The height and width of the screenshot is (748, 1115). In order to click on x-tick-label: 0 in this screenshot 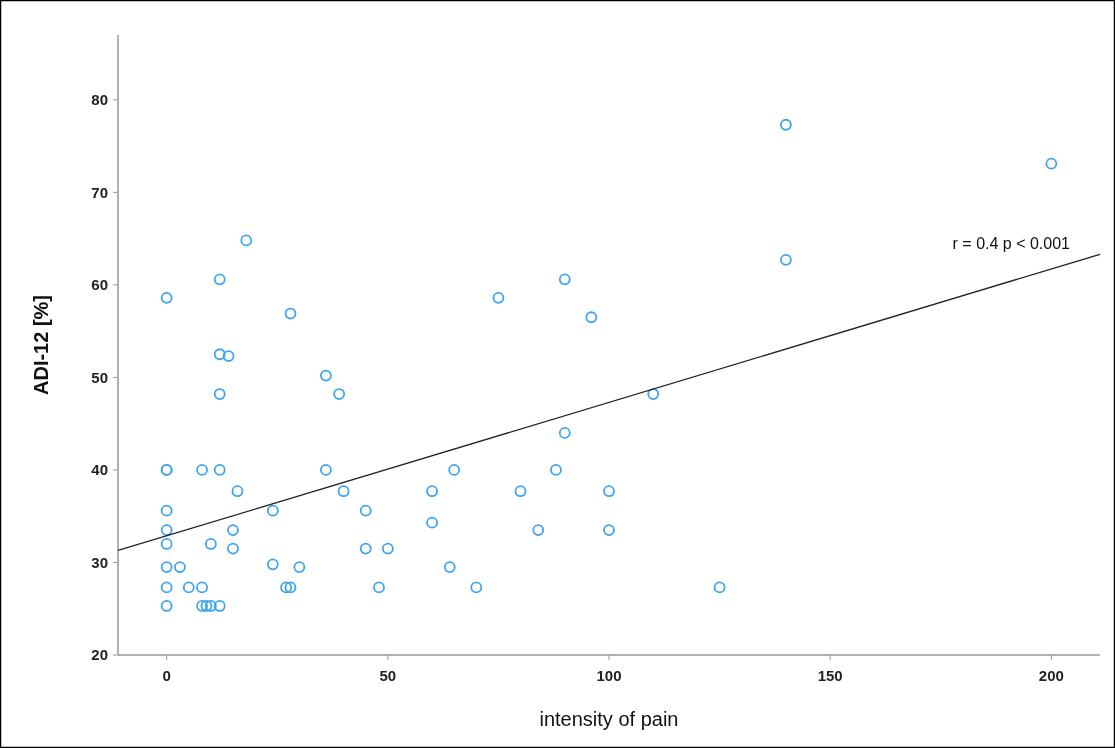, I will do `click(166, 675)`.